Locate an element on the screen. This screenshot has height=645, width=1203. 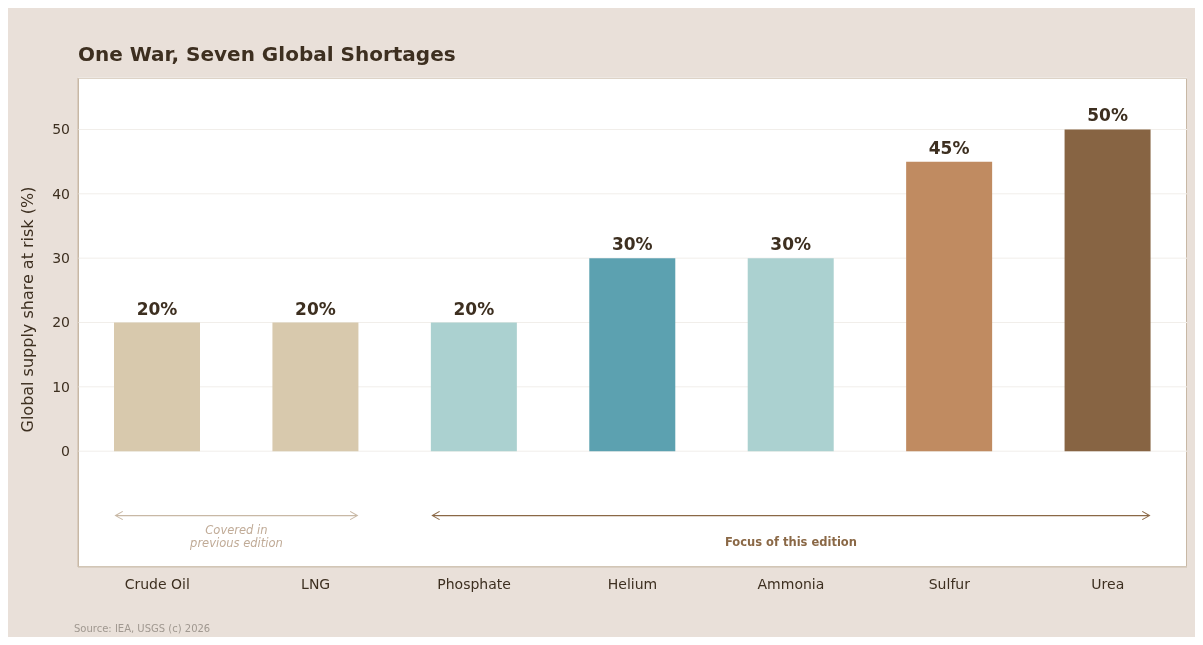
y-tick-label: 10 is located at coordinates (61, 386).